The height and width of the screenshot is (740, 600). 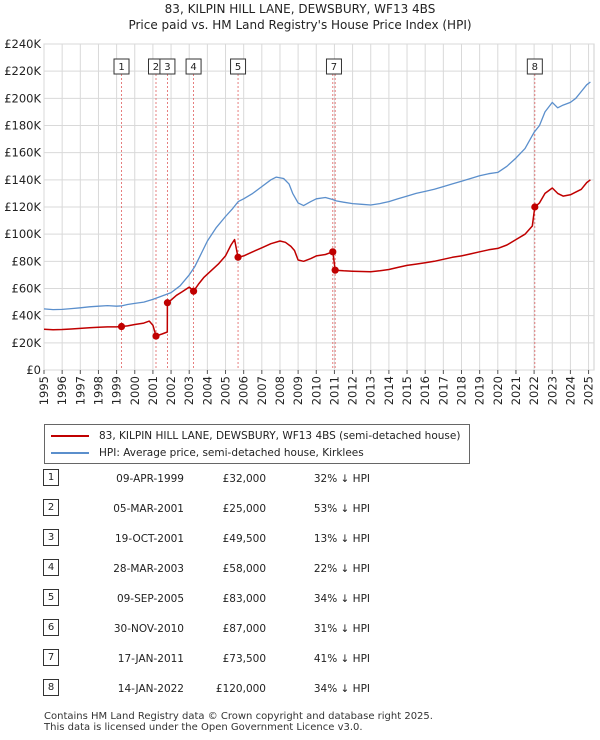 What do you see at coordinates (22, 234) in the screenshot?
I see `y-tick-label: £100K` at bounding box center [22, 234].